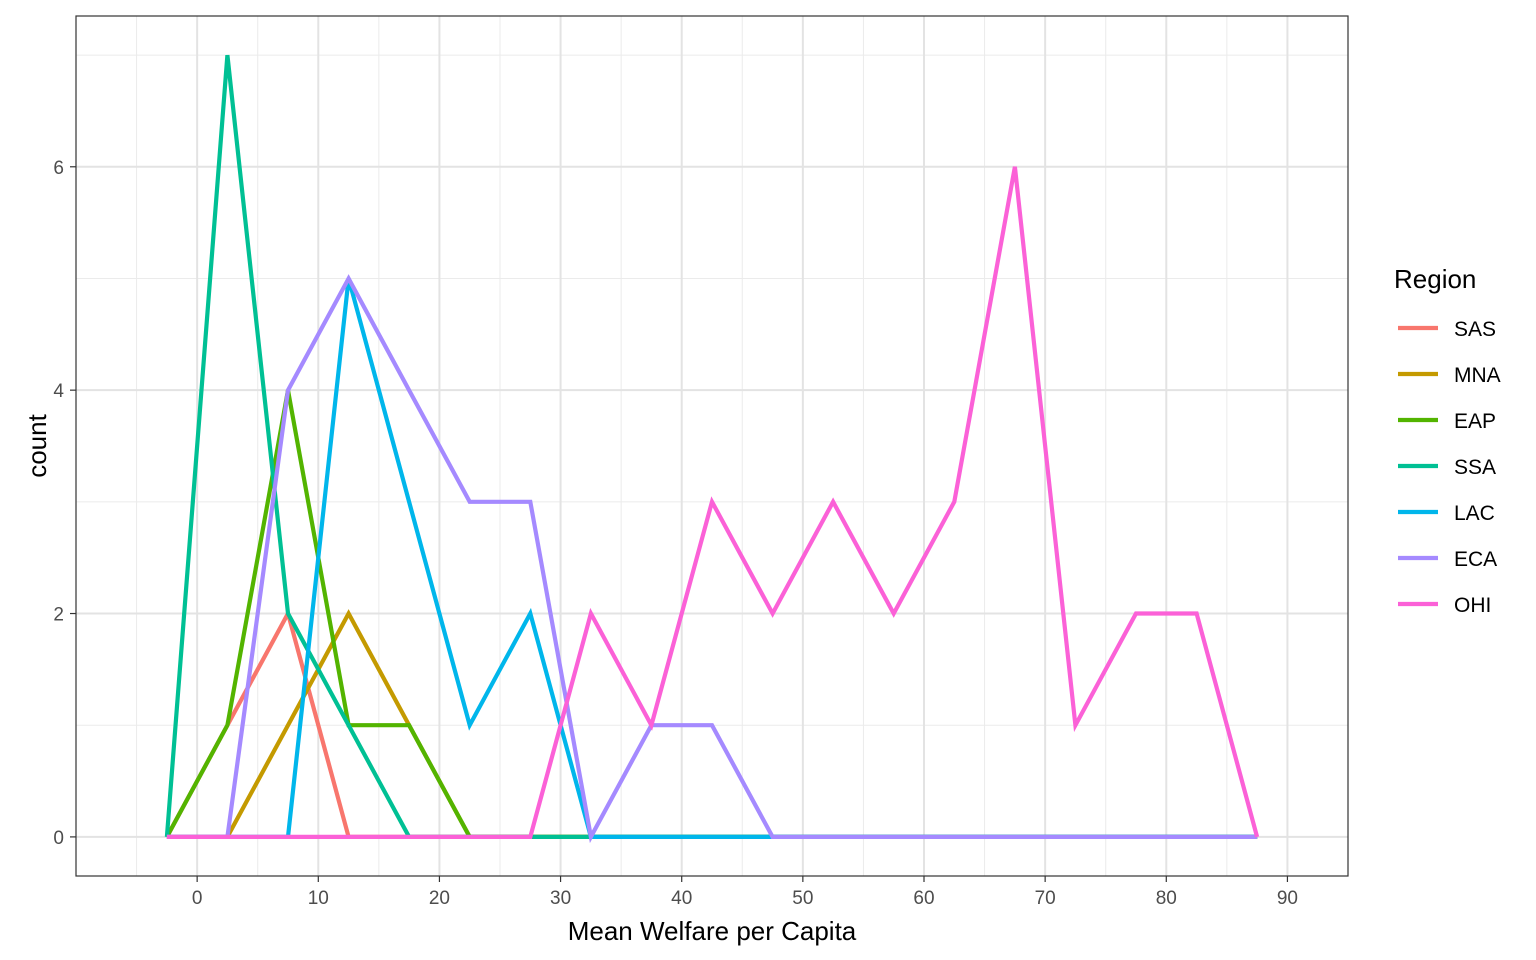 This screenshot has width=1536, height=960. Describe the element at coordinates (1045, 898) in the screenshot. I see `x-tick-label: 70` at that location.